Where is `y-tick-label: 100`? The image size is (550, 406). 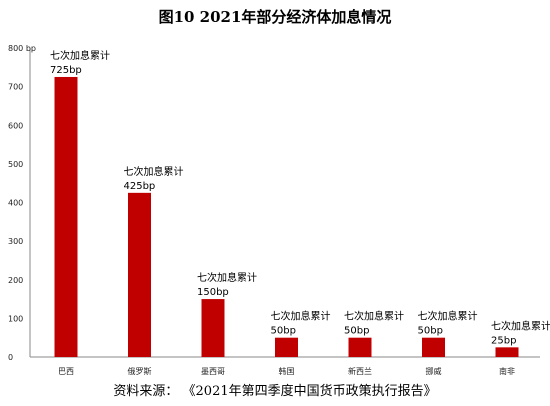
y-tick-label: 100 is located at coordinates (15, 318).